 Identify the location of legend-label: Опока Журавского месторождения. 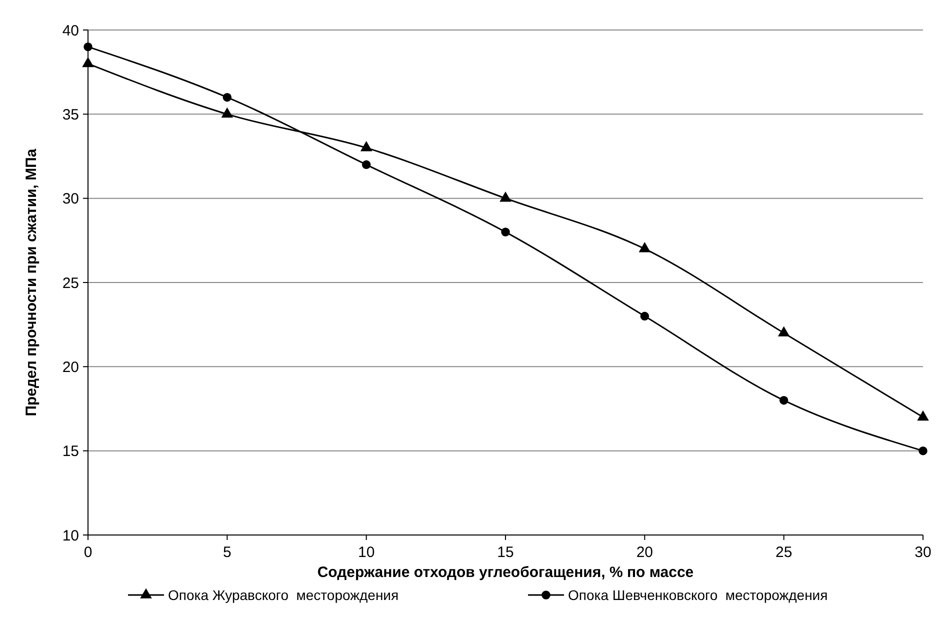
(283, 595).